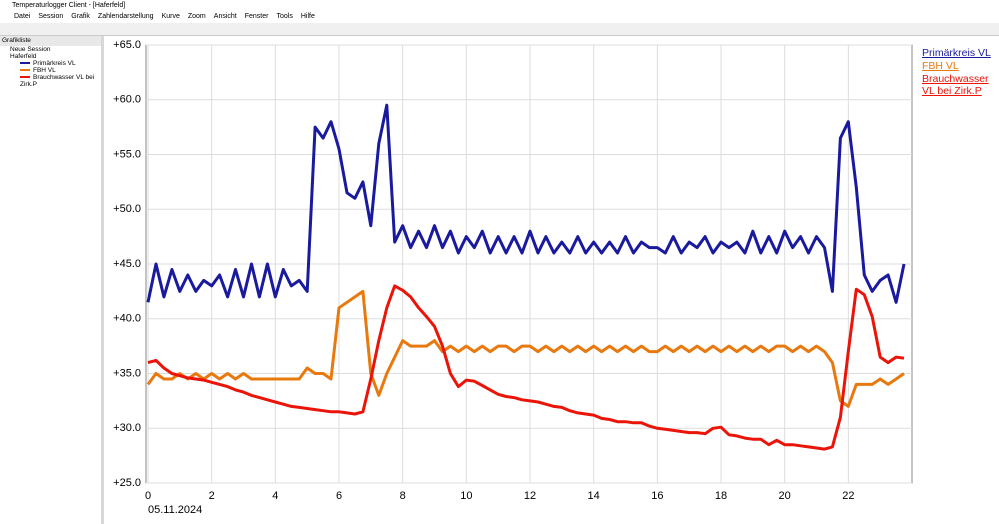  I want to click on tree-label: FBH VL, so click(44, 70).